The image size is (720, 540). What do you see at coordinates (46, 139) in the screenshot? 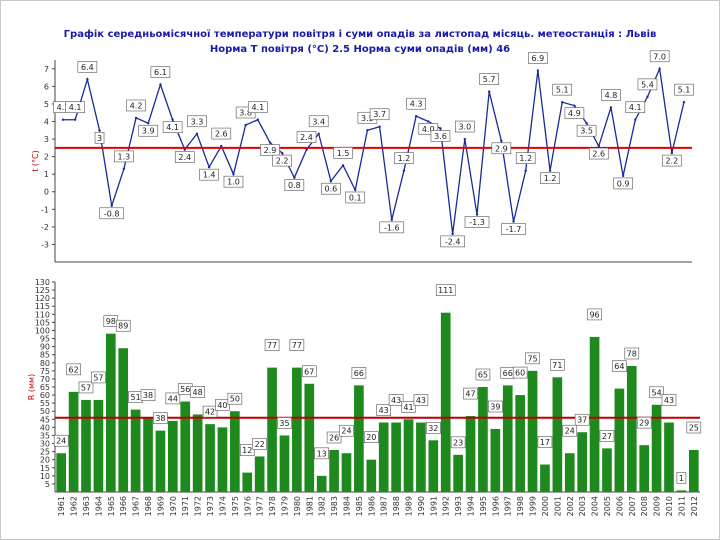
I see `y-tick-label: 3` at bounding box center [46, 139].